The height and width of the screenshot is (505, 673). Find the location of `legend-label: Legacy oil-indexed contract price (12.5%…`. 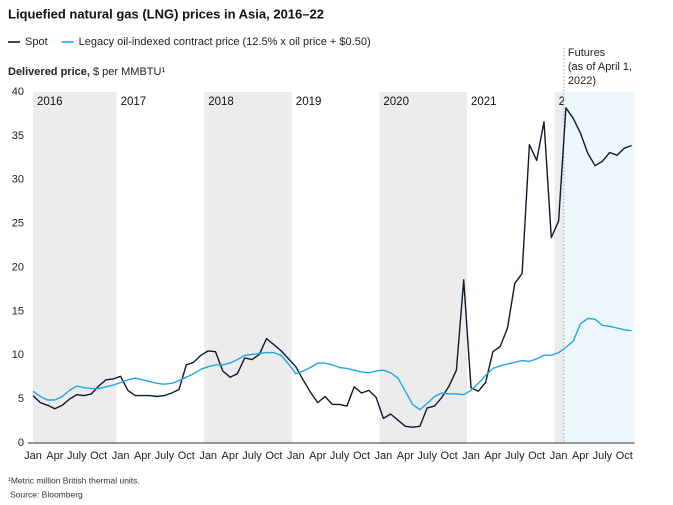

legend-label: Legacy oil-indexed contract price (12.5%… is located at coordinates (225, 42).